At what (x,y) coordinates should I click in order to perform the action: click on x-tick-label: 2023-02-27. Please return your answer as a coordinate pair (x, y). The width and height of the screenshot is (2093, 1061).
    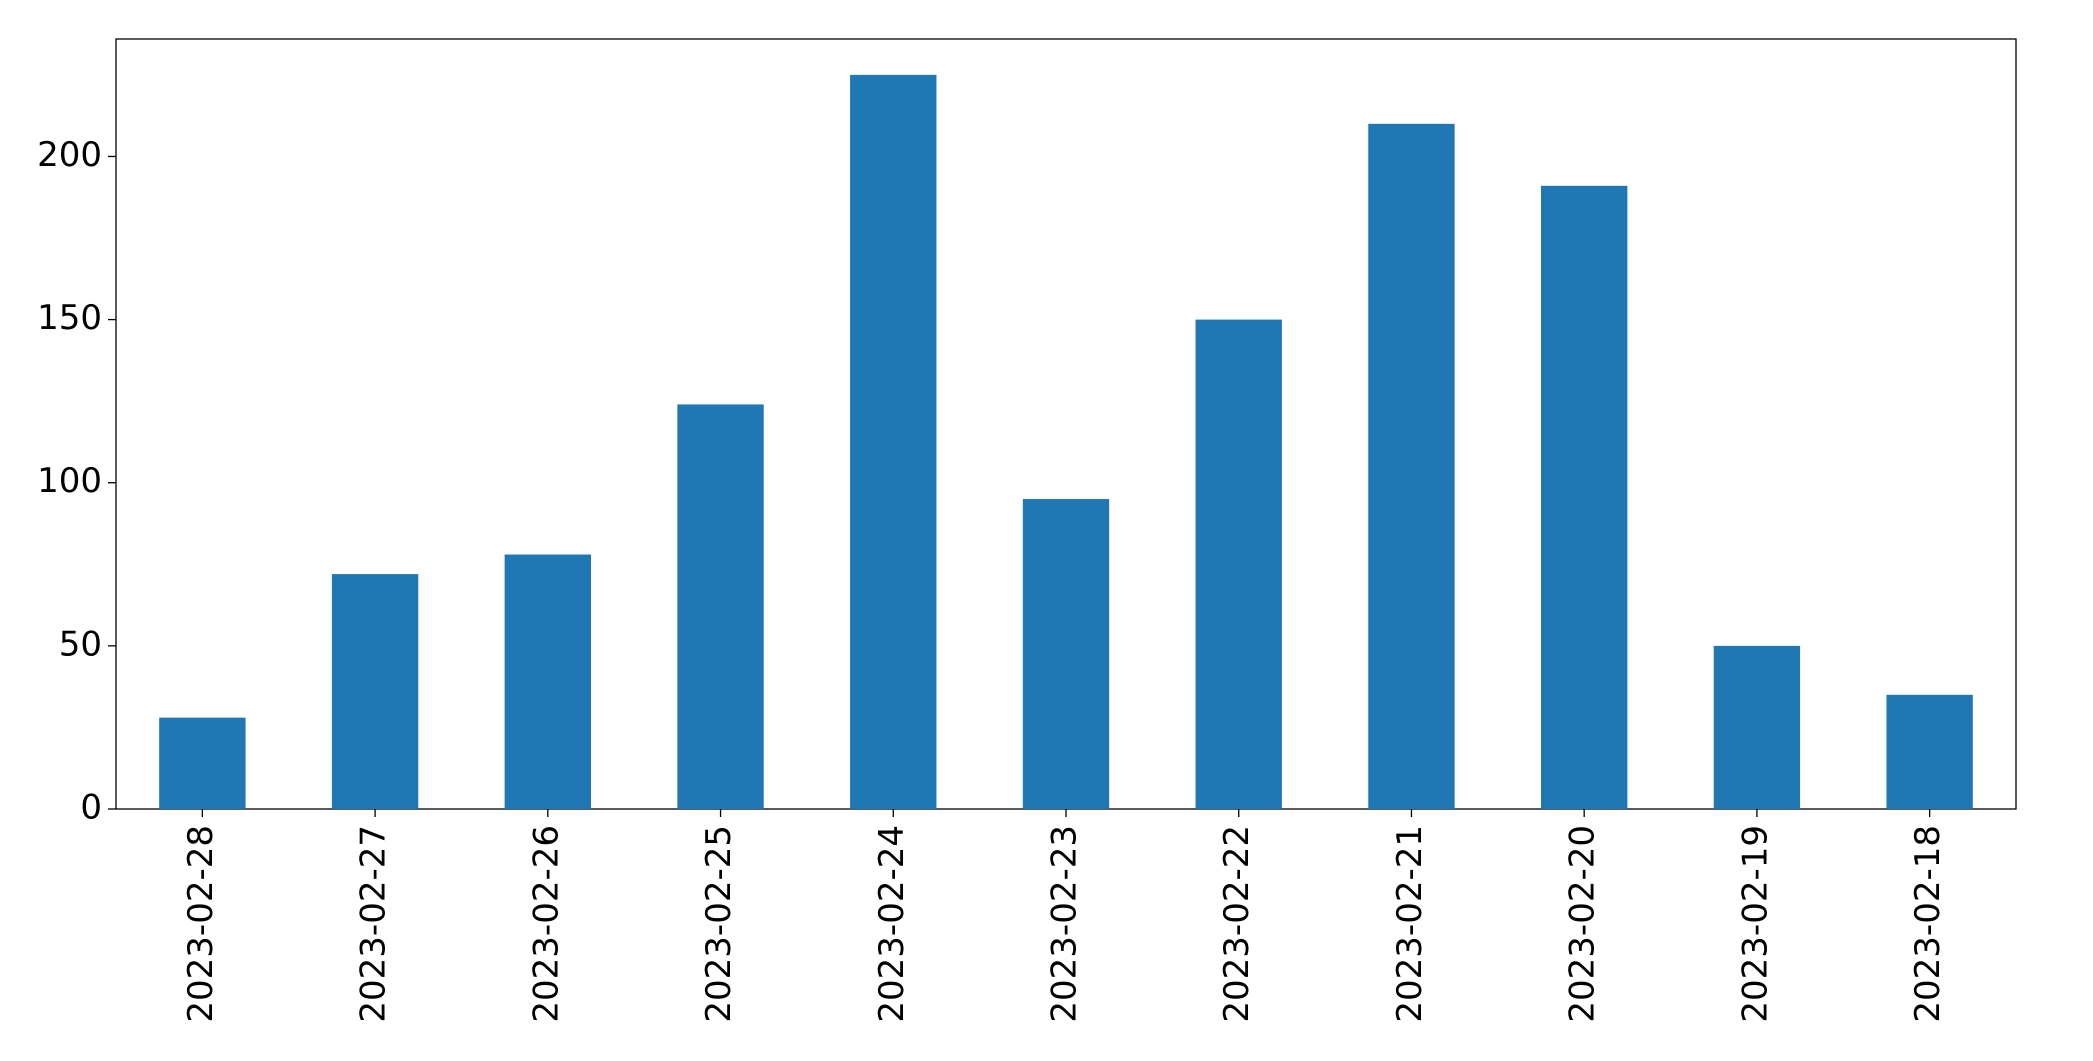
    Looking at the image, I should click on (374, 924).